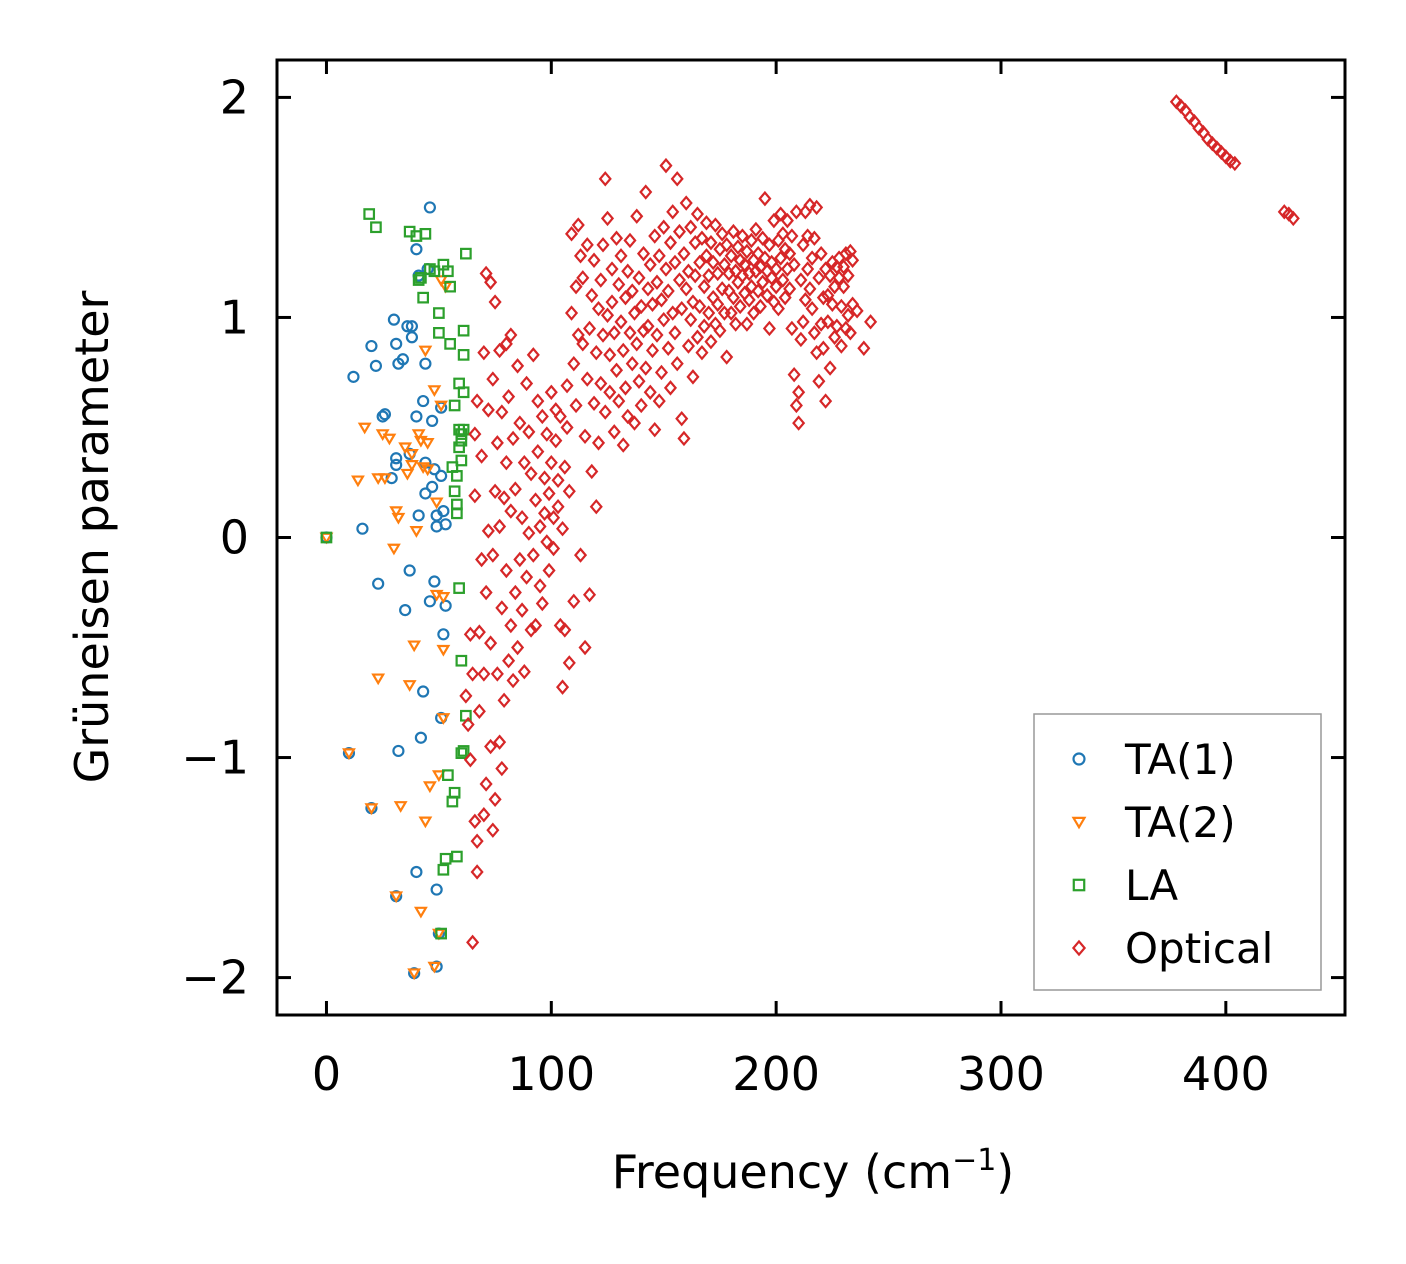 This screenshot has width=1406, height=1264. What do you see at coordinates (1226, 1074) in the screenshot?
I see `x-tick-label: 400` at bounding box center [1226, 1074].